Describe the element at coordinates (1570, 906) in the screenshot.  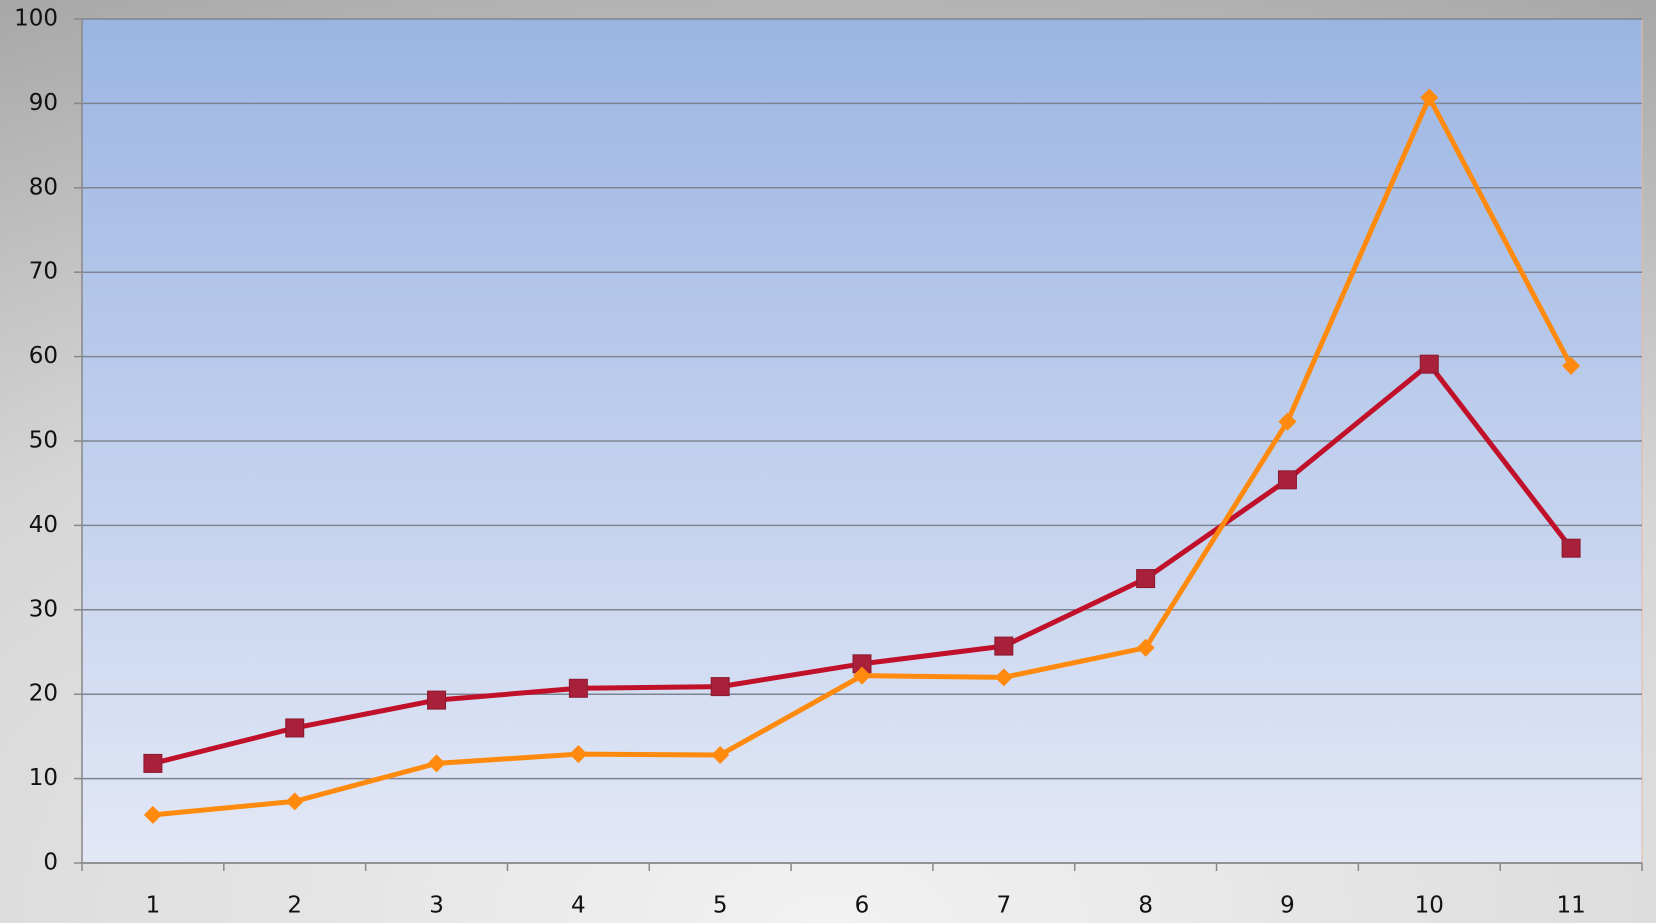
I see `x-tick-label: 11` at that location.